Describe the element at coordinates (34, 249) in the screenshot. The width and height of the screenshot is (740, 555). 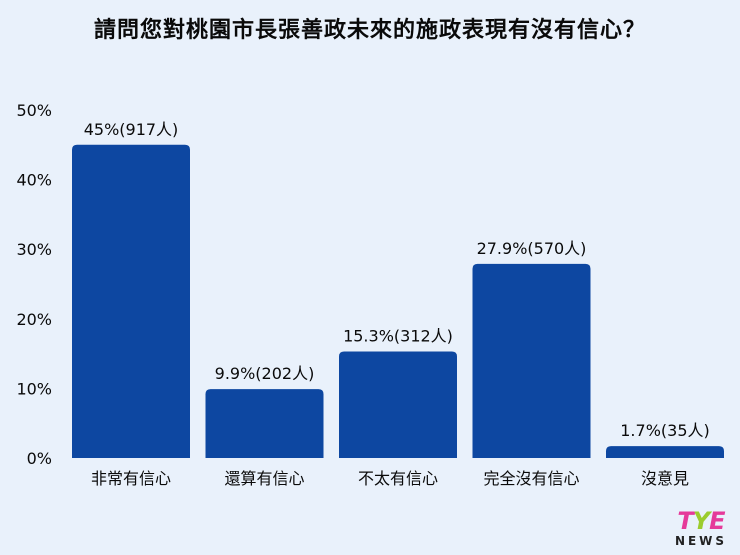
I see `y-tick-label: 30%` at that location.